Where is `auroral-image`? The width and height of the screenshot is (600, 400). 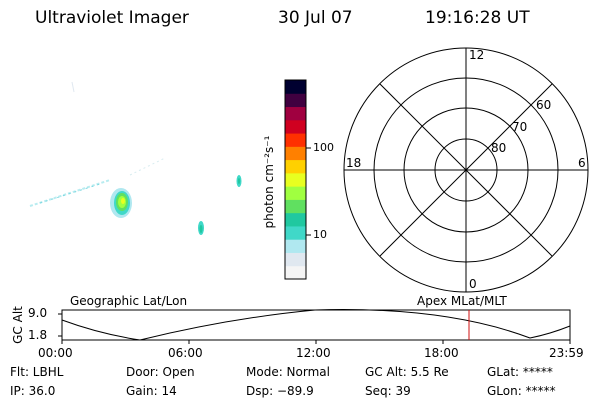
auroral-image is located at coordinates (135, 158).